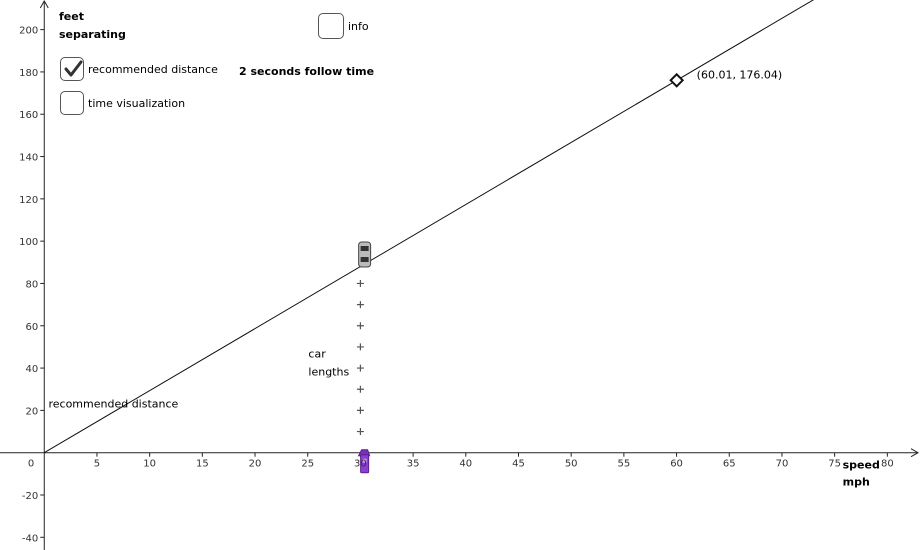 Image resolution: width=920 pixels, height=550 pixels. What do you see at coordinates (518, 464) in the screenshot?
I see `x-tick-label: 45` at bounding box center [518, 464].